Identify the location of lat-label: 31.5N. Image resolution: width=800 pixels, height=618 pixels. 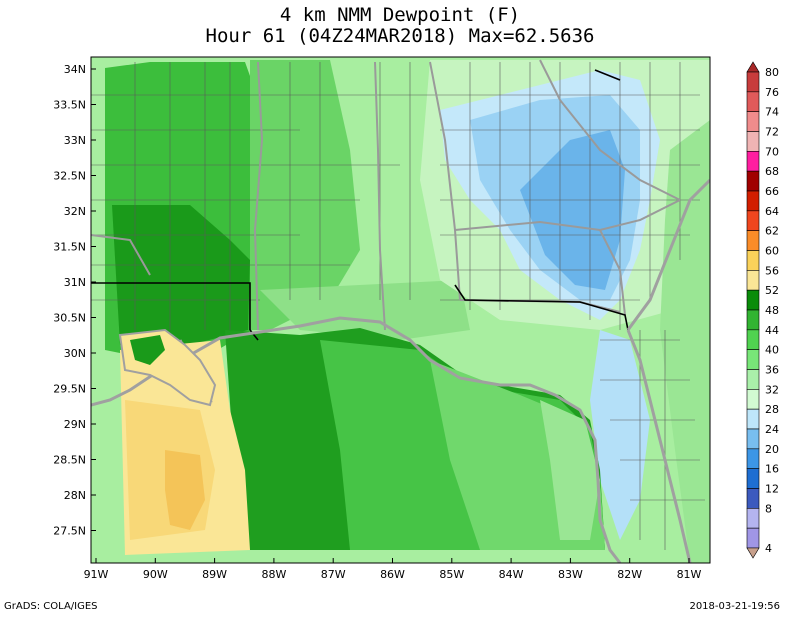
(69, 247).